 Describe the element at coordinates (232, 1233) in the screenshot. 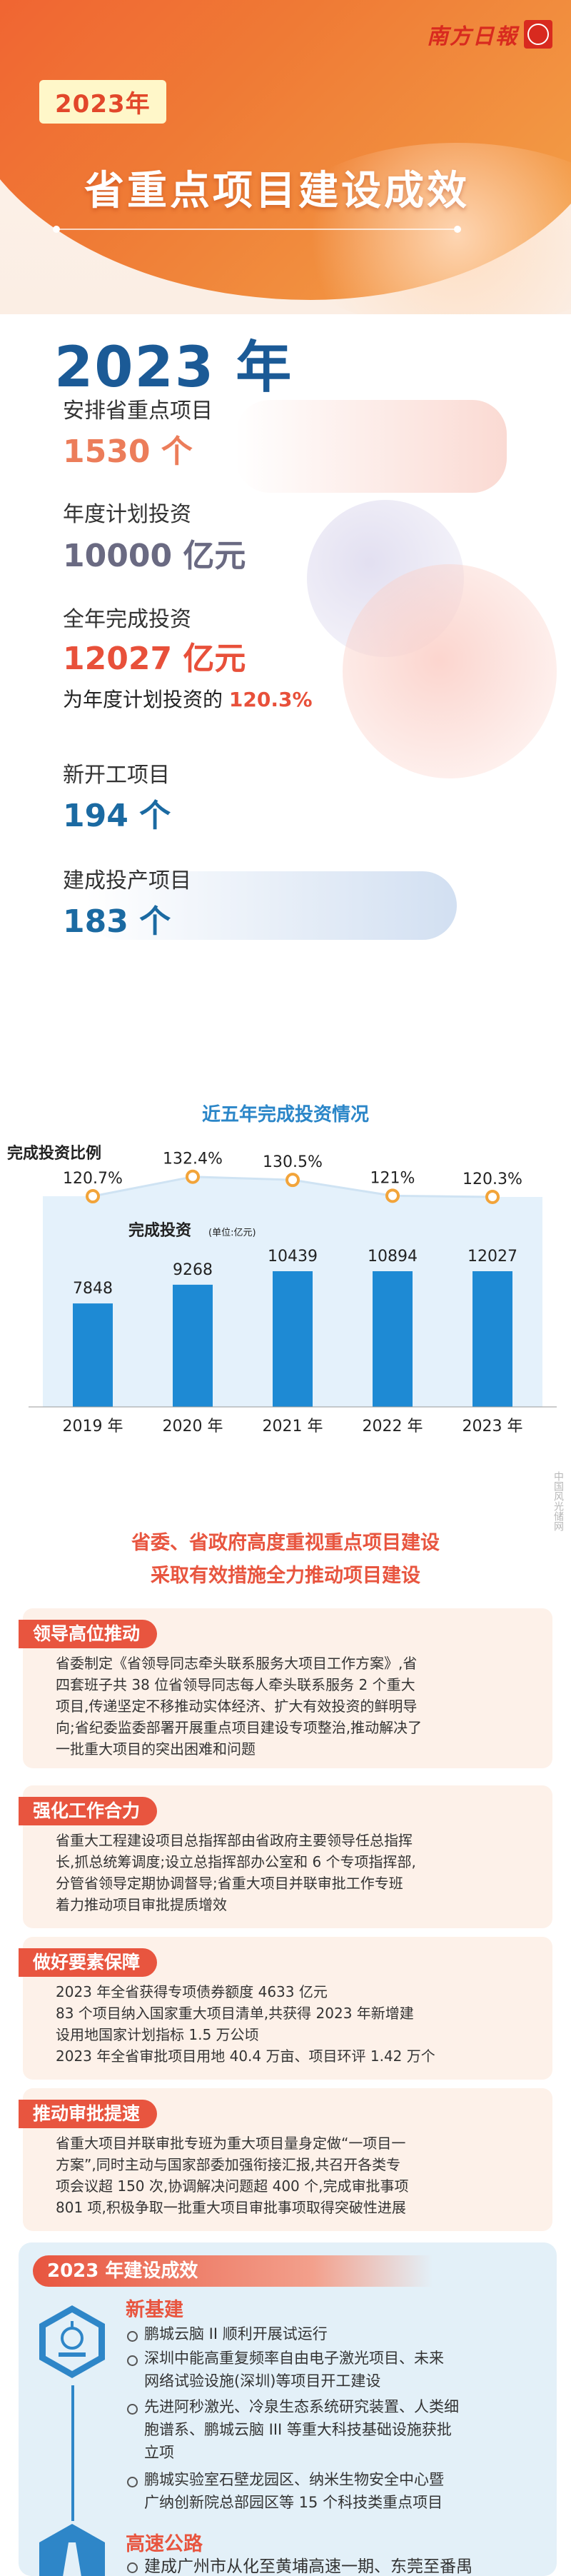

I see `bar-series-unit: (单位:亿元)` at that location.